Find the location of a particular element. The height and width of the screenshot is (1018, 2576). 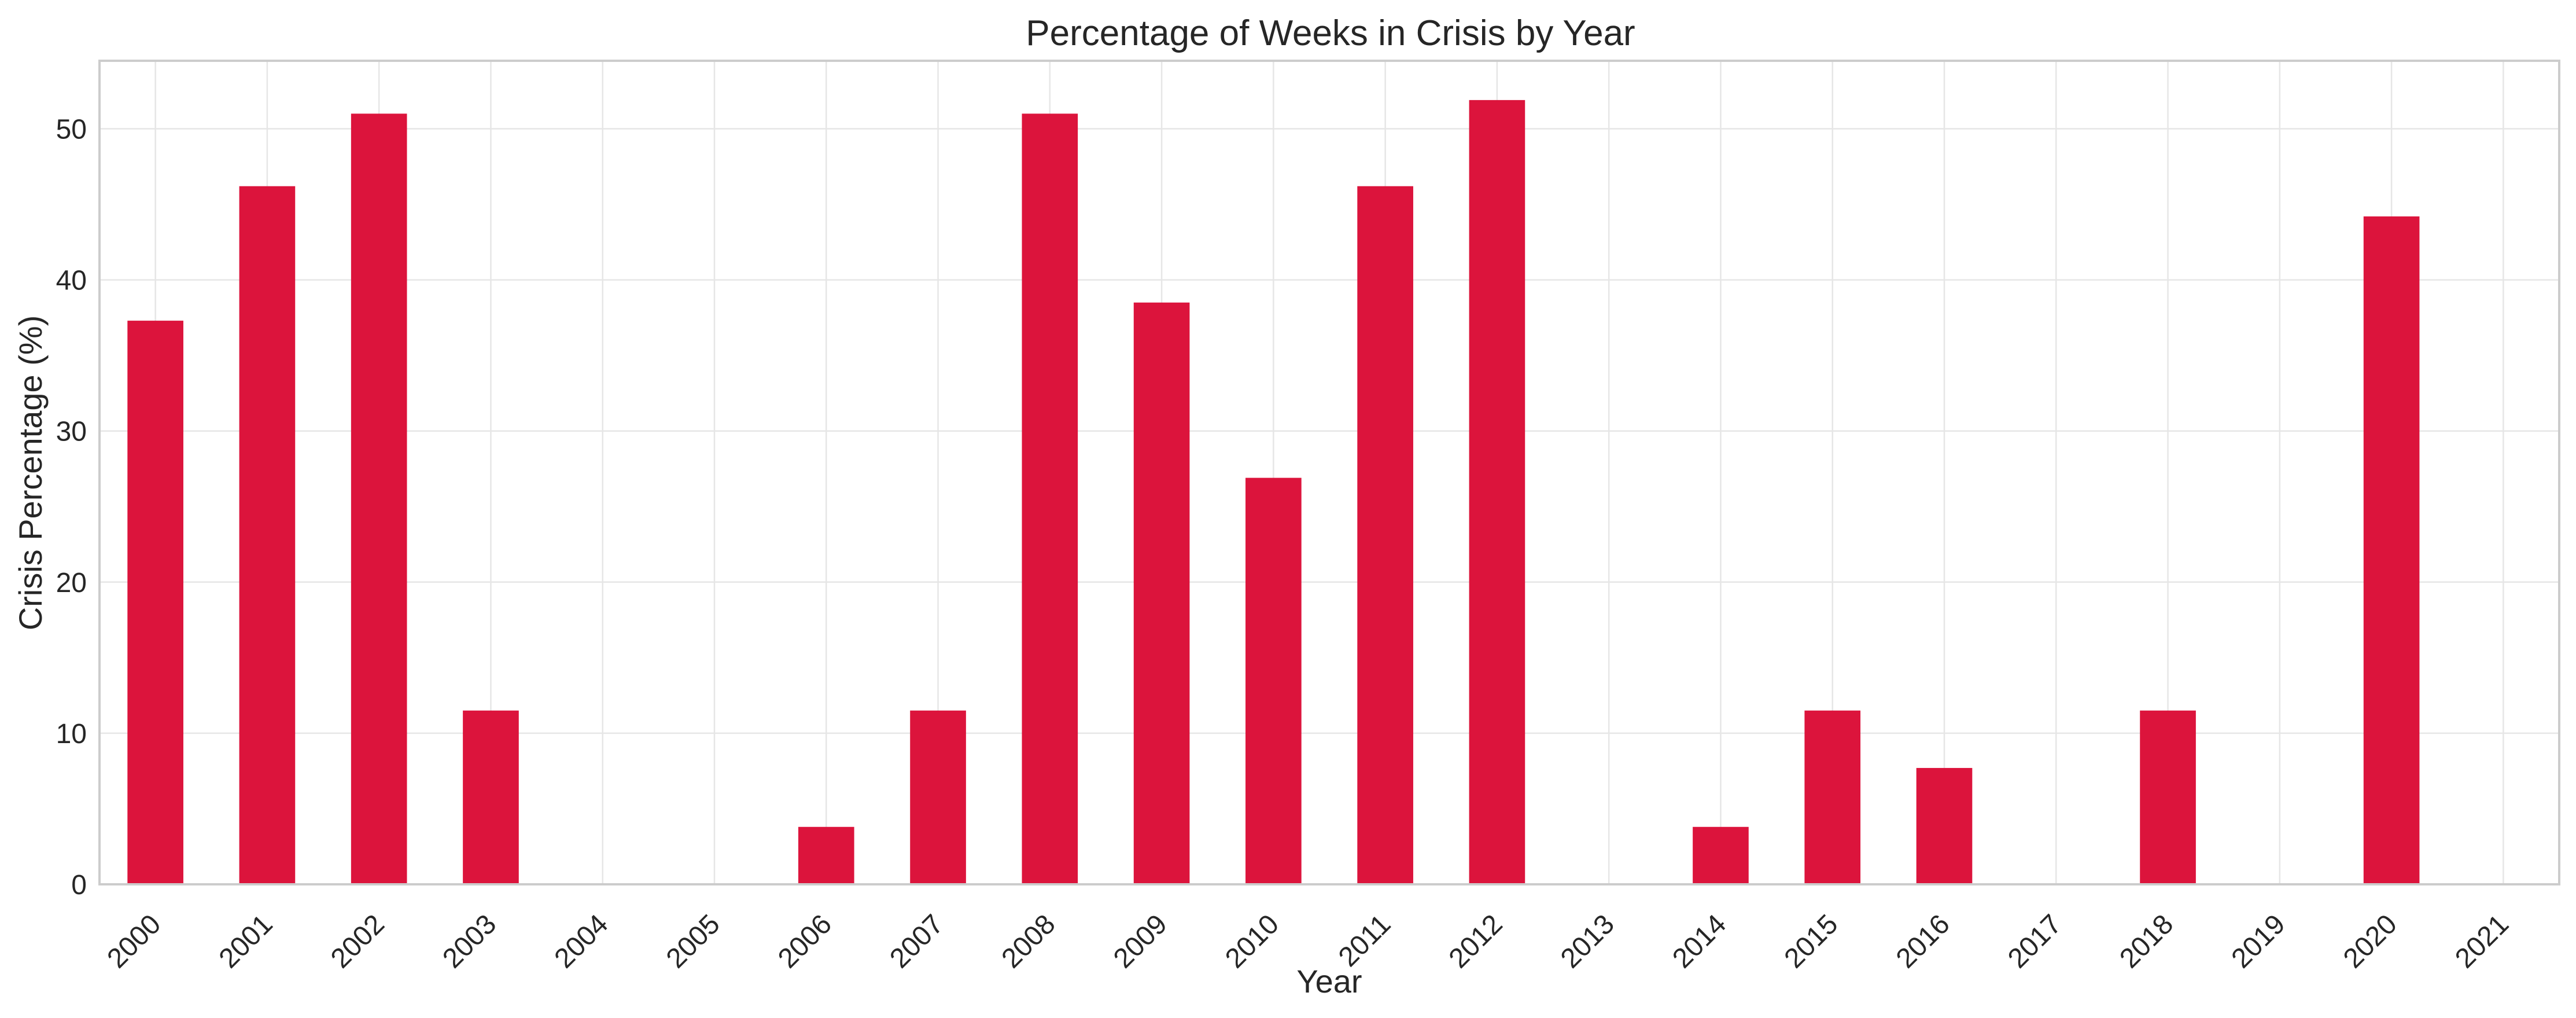

x-tick-label: 2010 is located at coordinates (1252, 941).